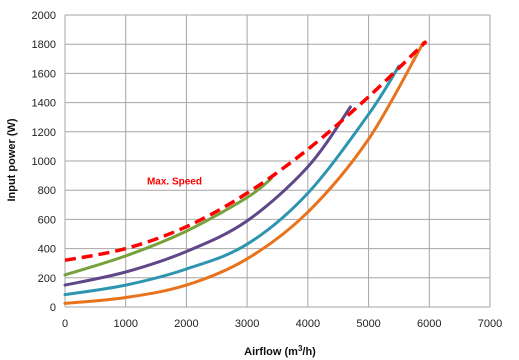 Image resolution: width=519 pixels, height=360 pixels. What do you see at coordinates (47, 191) in the screenshot?
I see `y-tick-label: 800` at bounding box center [47, 191].